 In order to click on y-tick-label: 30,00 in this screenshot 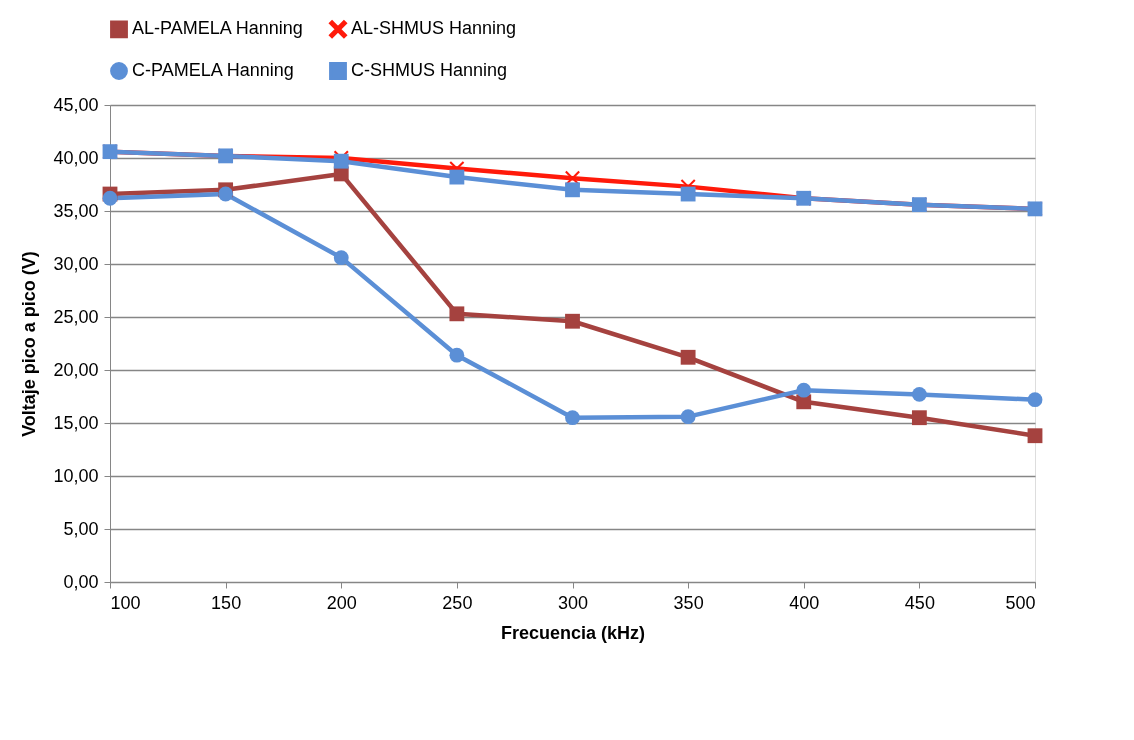, I will do `click(76, 263)`.